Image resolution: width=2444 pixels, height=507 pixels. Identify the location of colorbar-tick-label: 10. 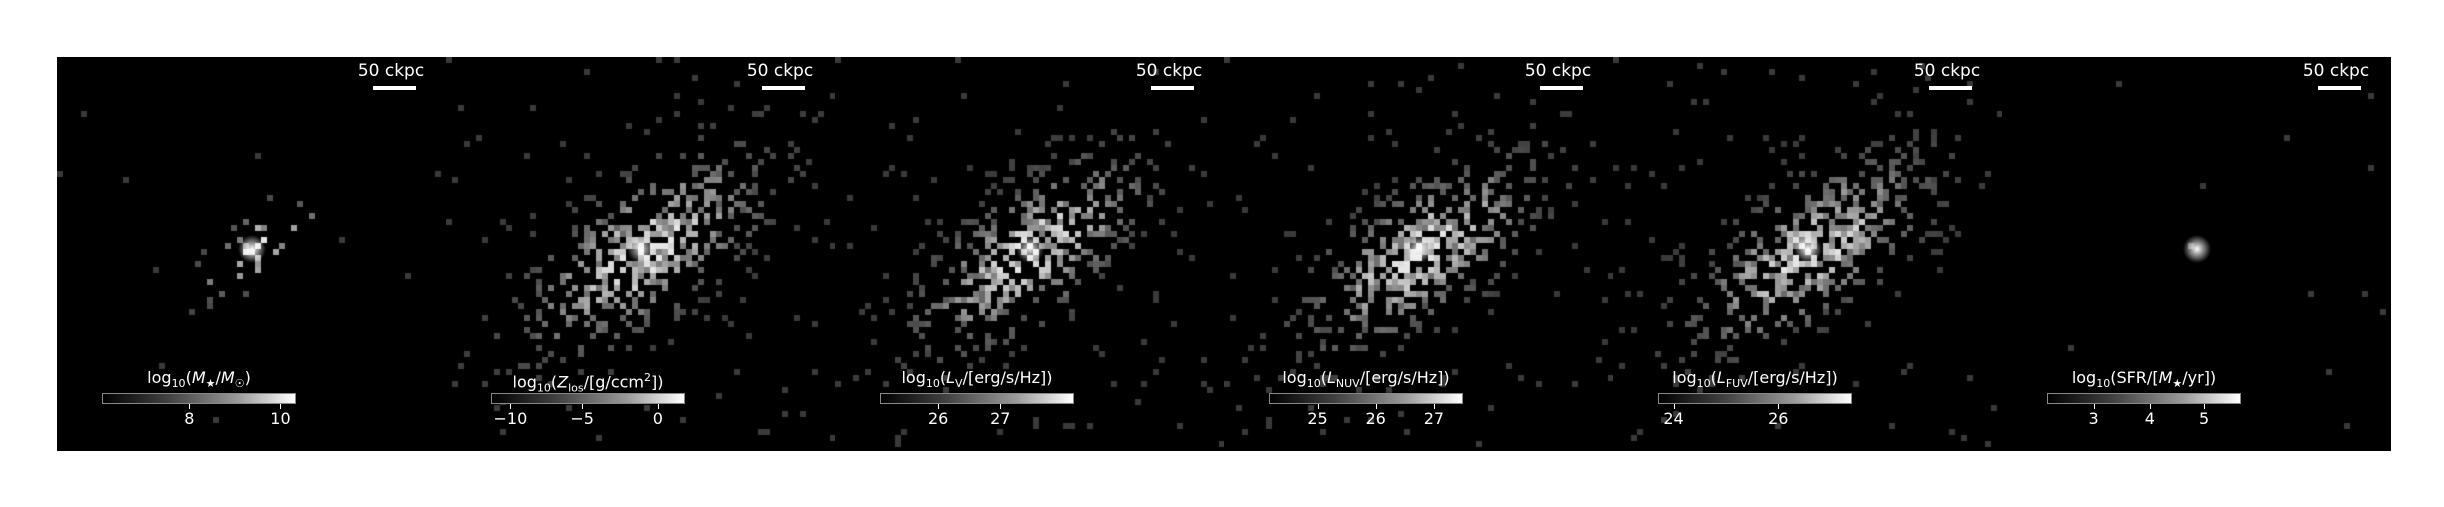
(280, 418).